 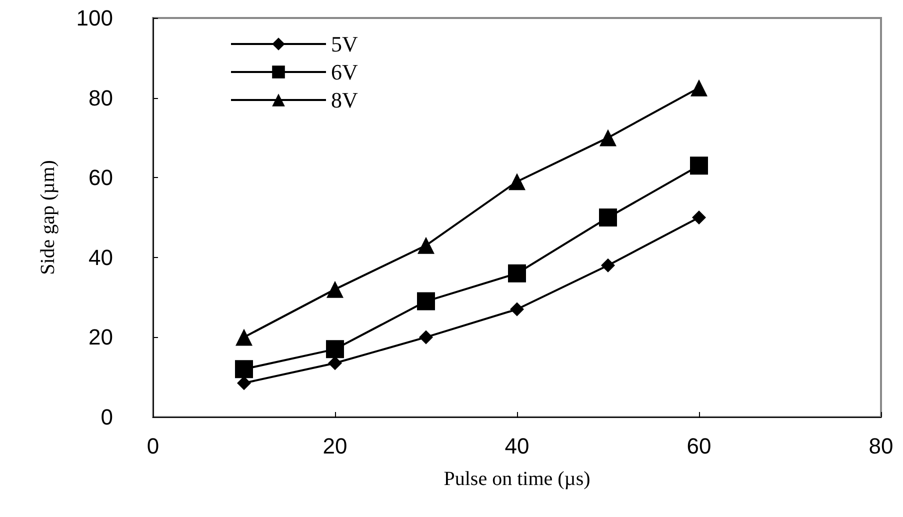 What do you see at coordinates (344, 100) in the screenshot?
I see `legend-label: 8V` at bounding box center [344, 100].